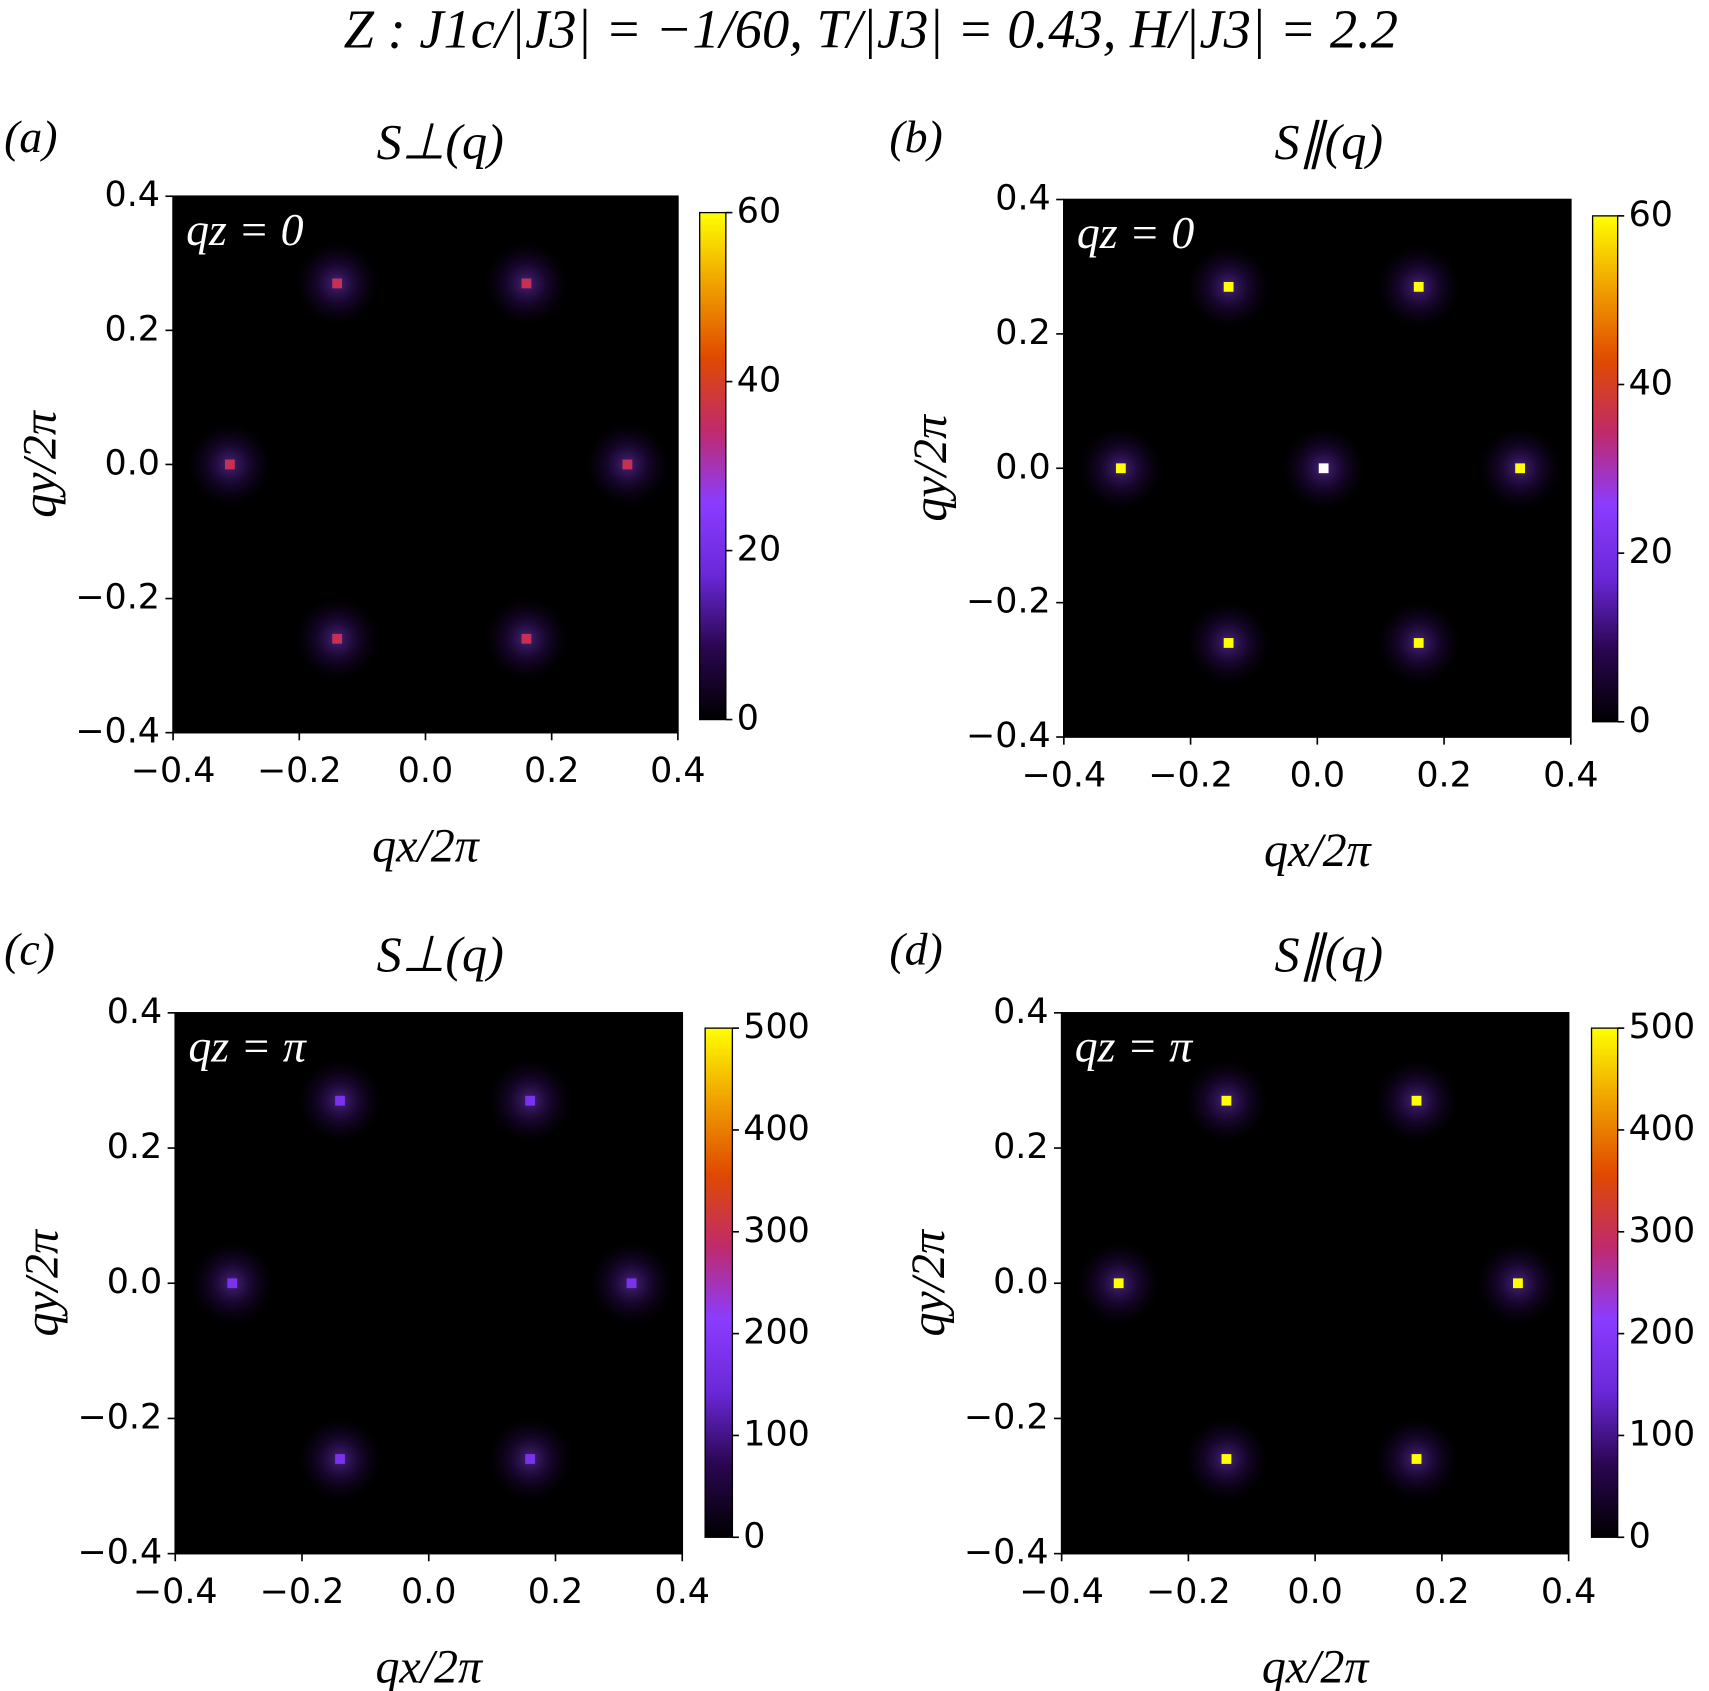  Describe the element at coordinates (776, 1333) in the screenshot. I see `colorbar-tick-label: 200` at that location.